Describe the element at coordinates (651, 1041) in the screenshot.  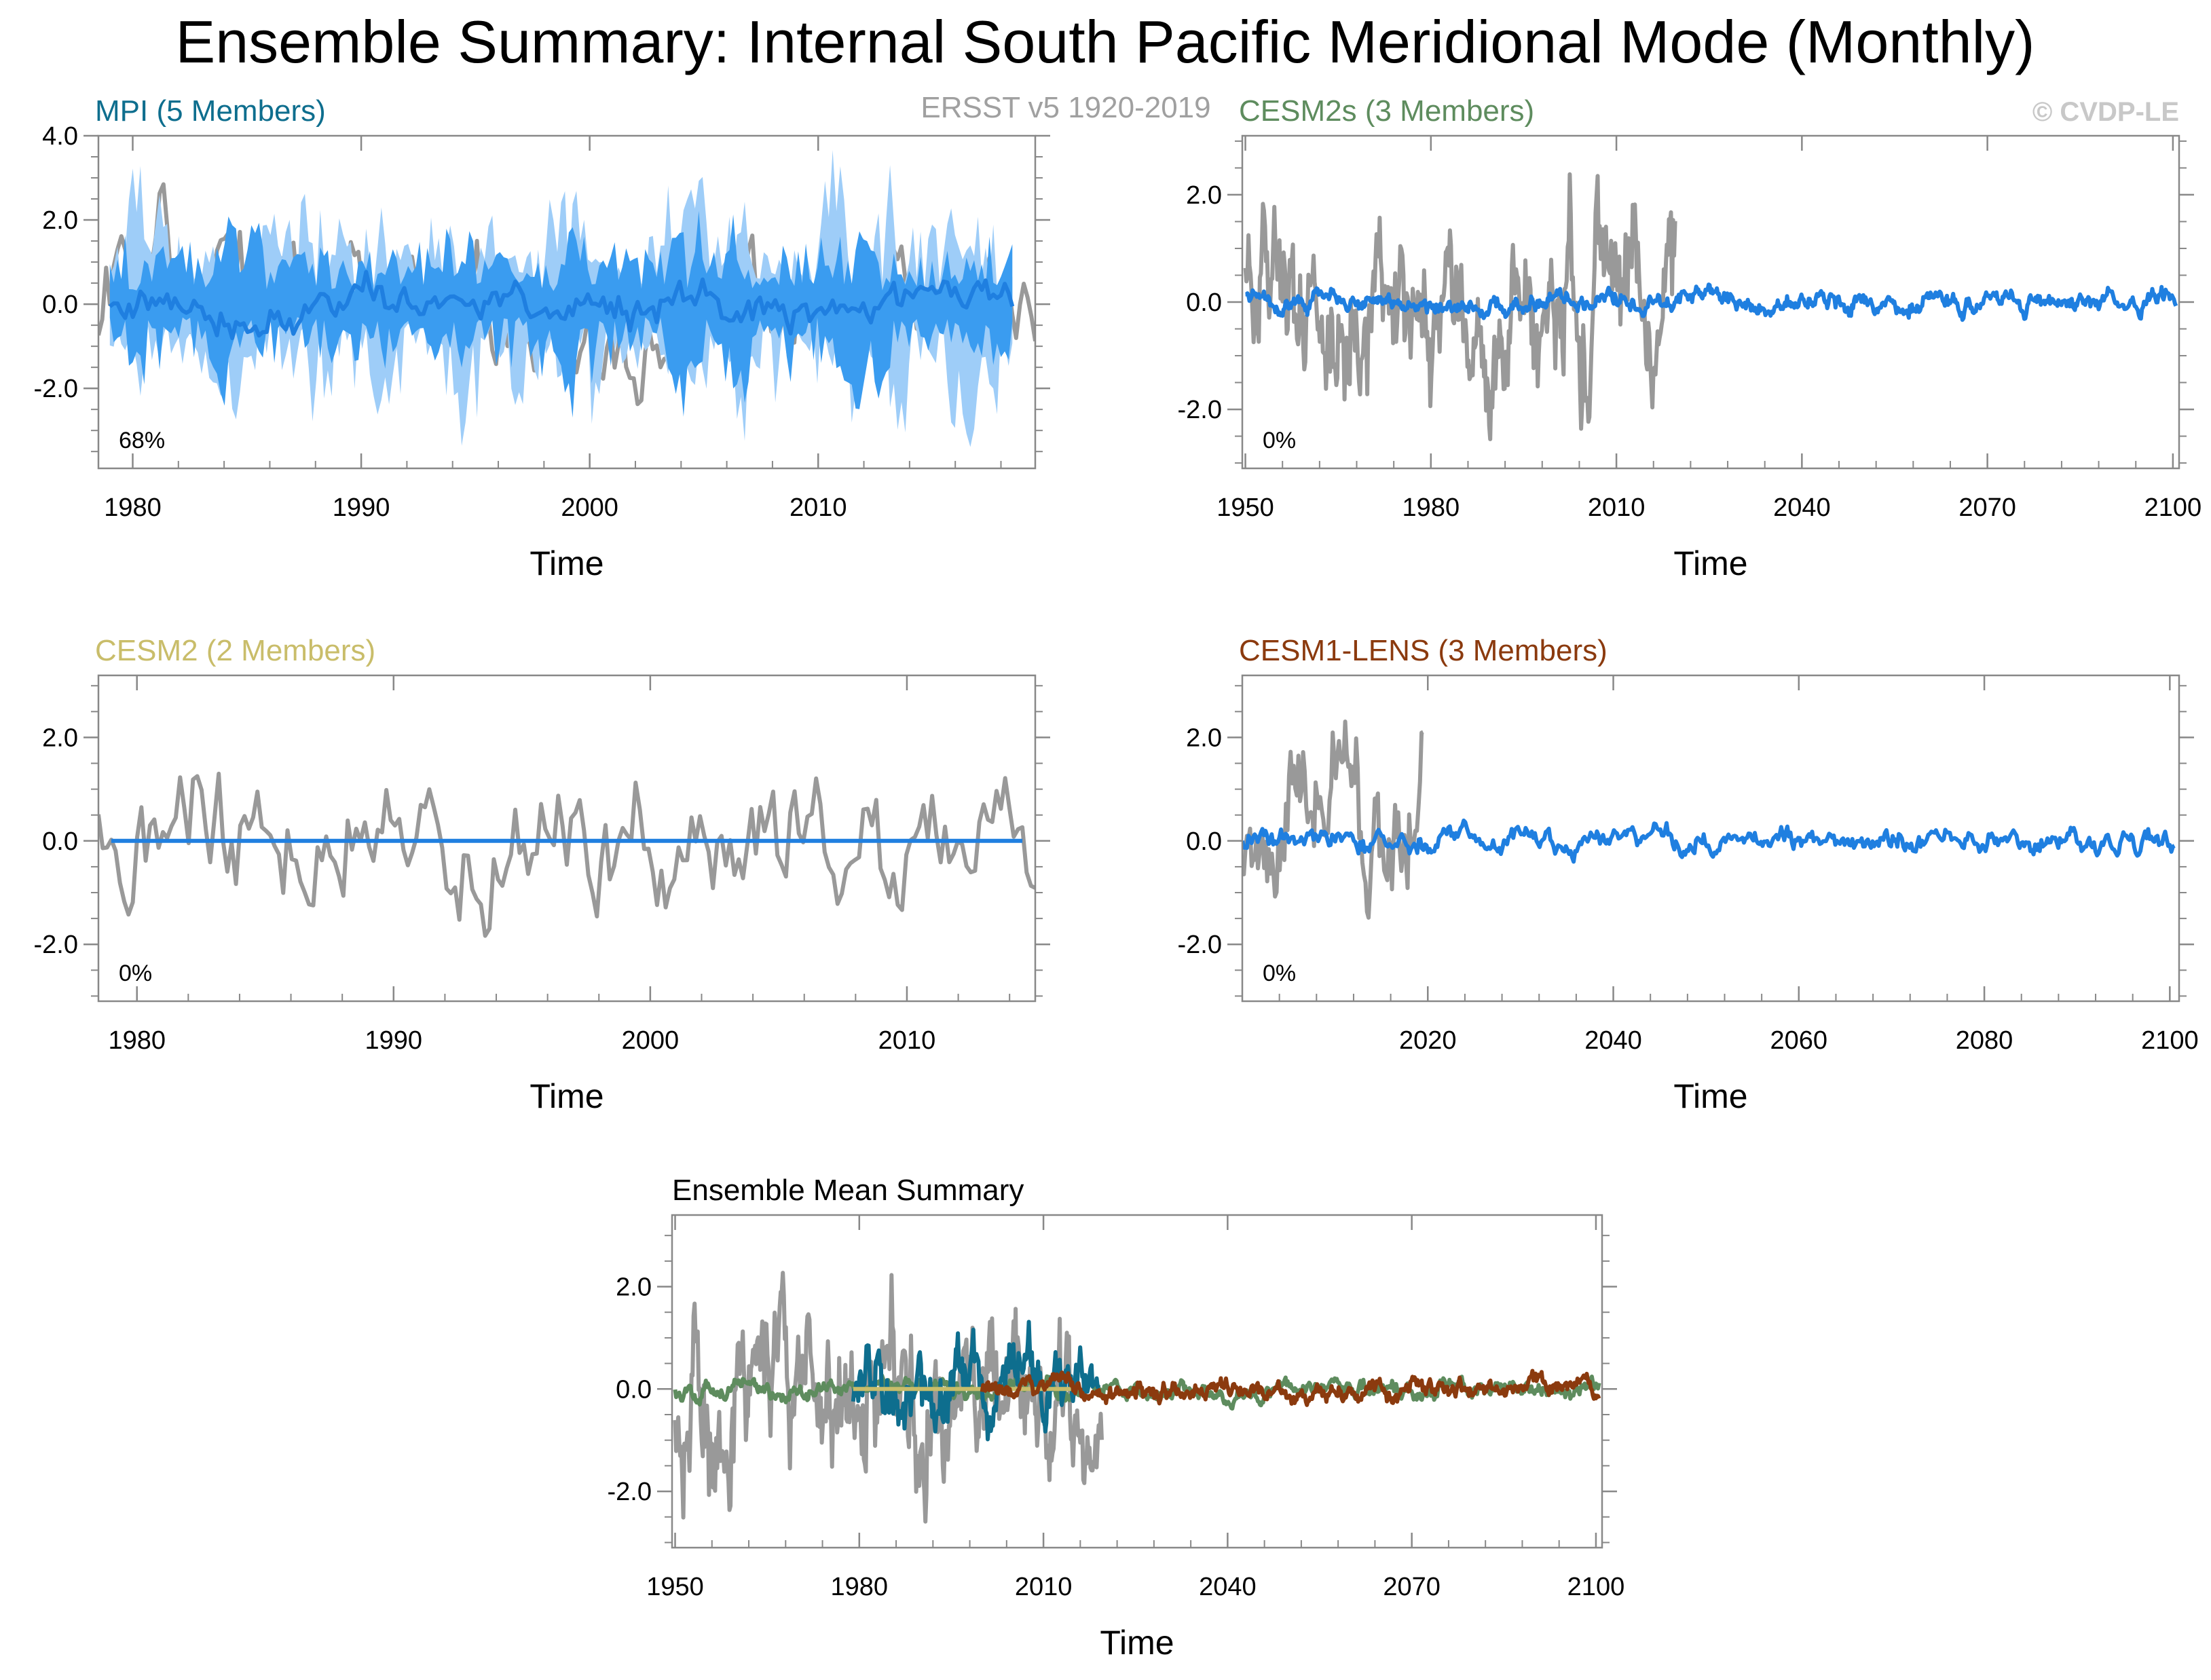
I see `xtick-label-cesm2-2: 2000` at that location.